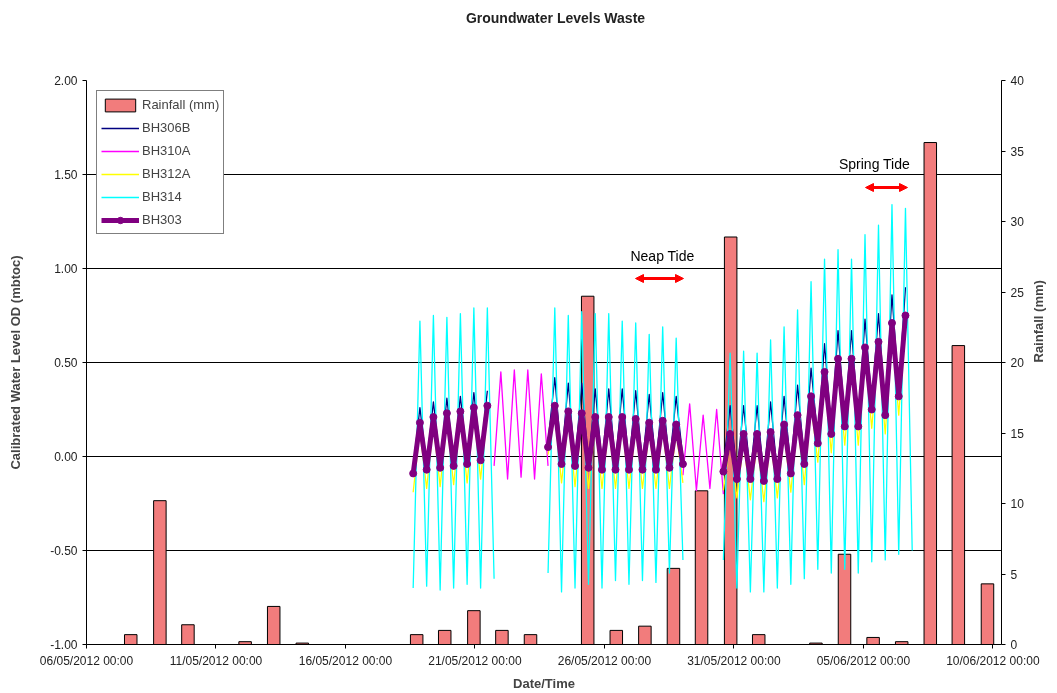 This screenshot has width=1057, height=693. Describe the element at coordinates (1017, 433) in the screenshot. I see `y2-tick-label: 15` at that location.